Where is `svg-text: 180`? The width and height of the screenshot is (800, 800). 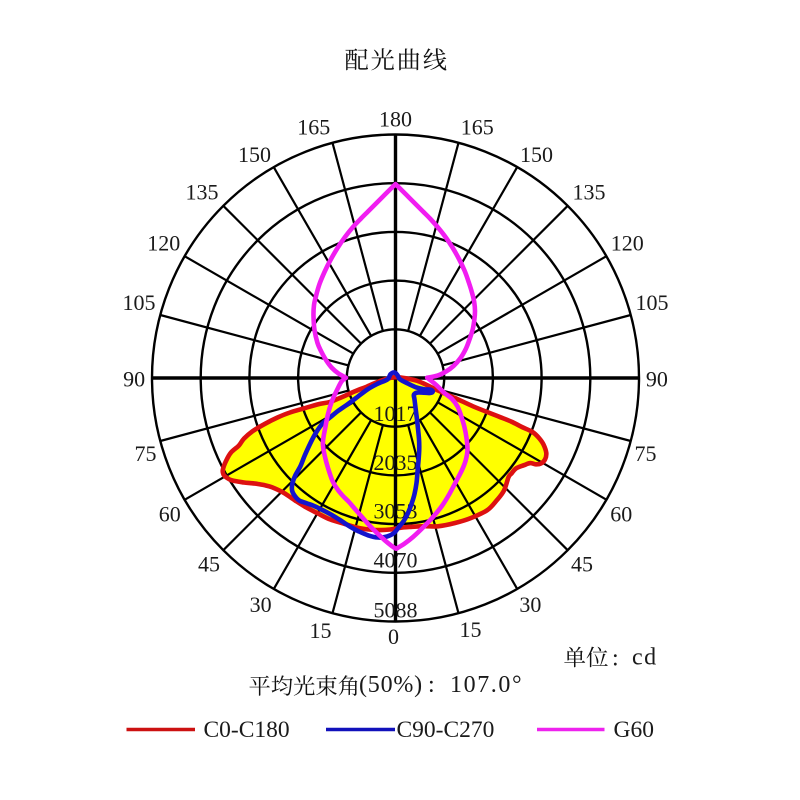
svg-text: 180 is located at coordinates (395, 119).